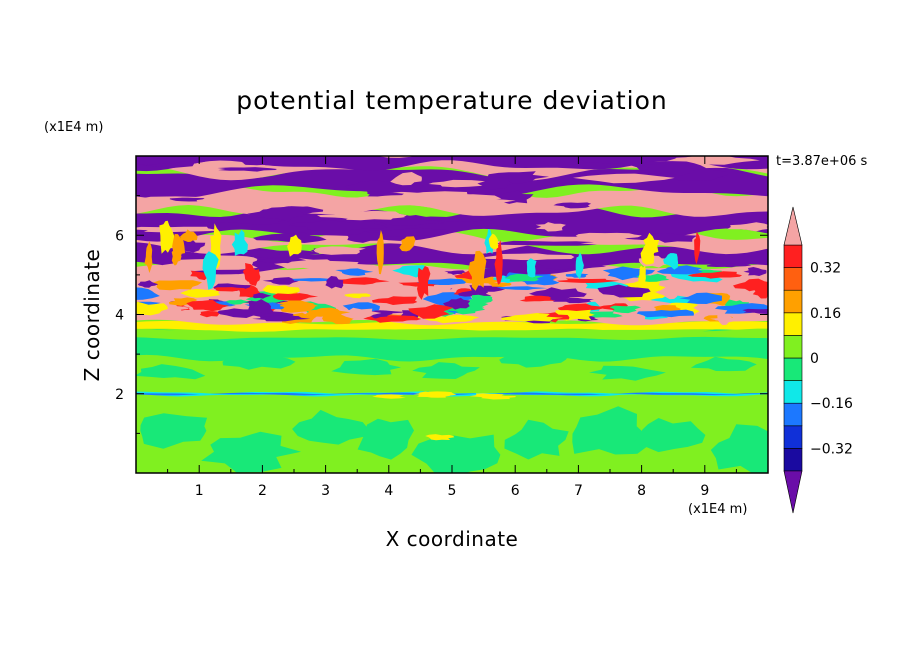  Describe the element at coordinates (822, 161) in the screenshot. I see `time-label: t=3.87e+06 s` at that location.